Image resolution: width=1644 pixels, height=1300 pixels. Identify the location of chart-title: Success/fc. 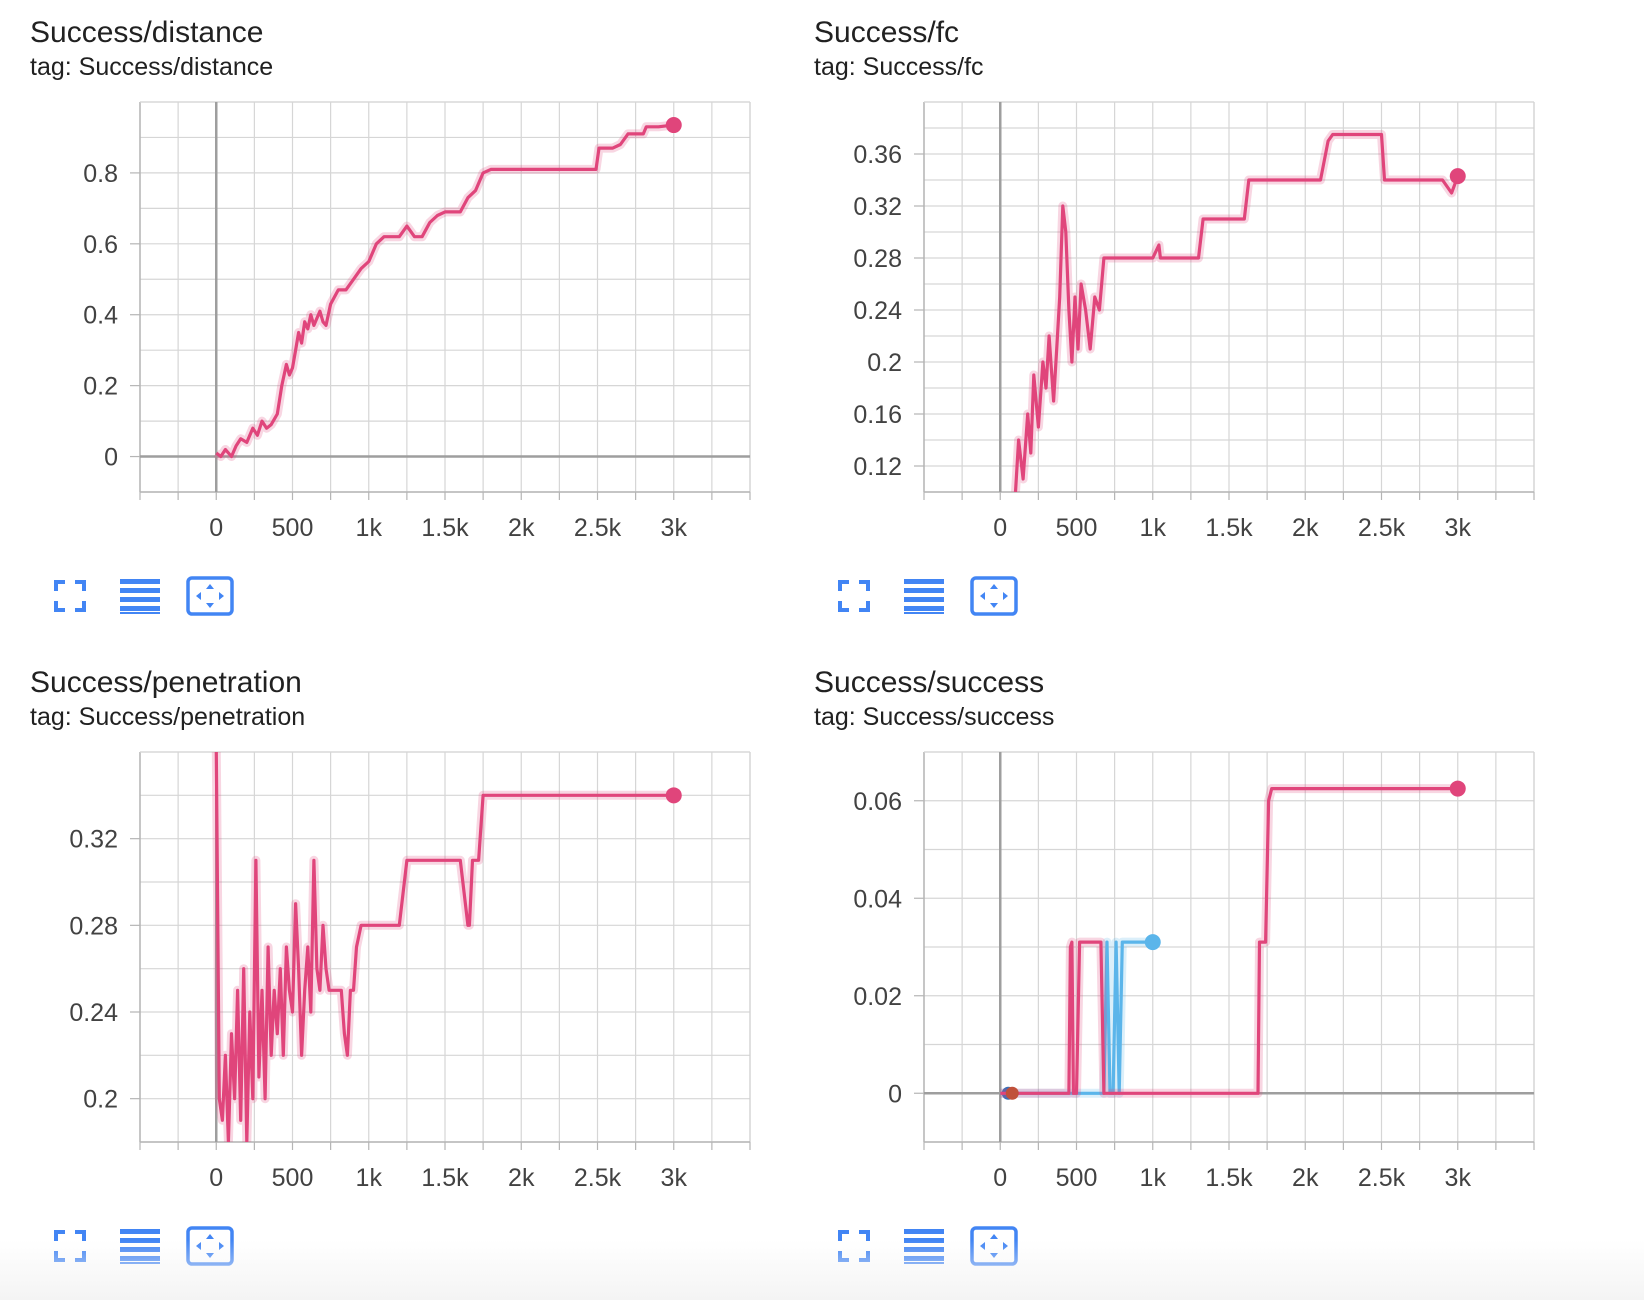
(887, 32).